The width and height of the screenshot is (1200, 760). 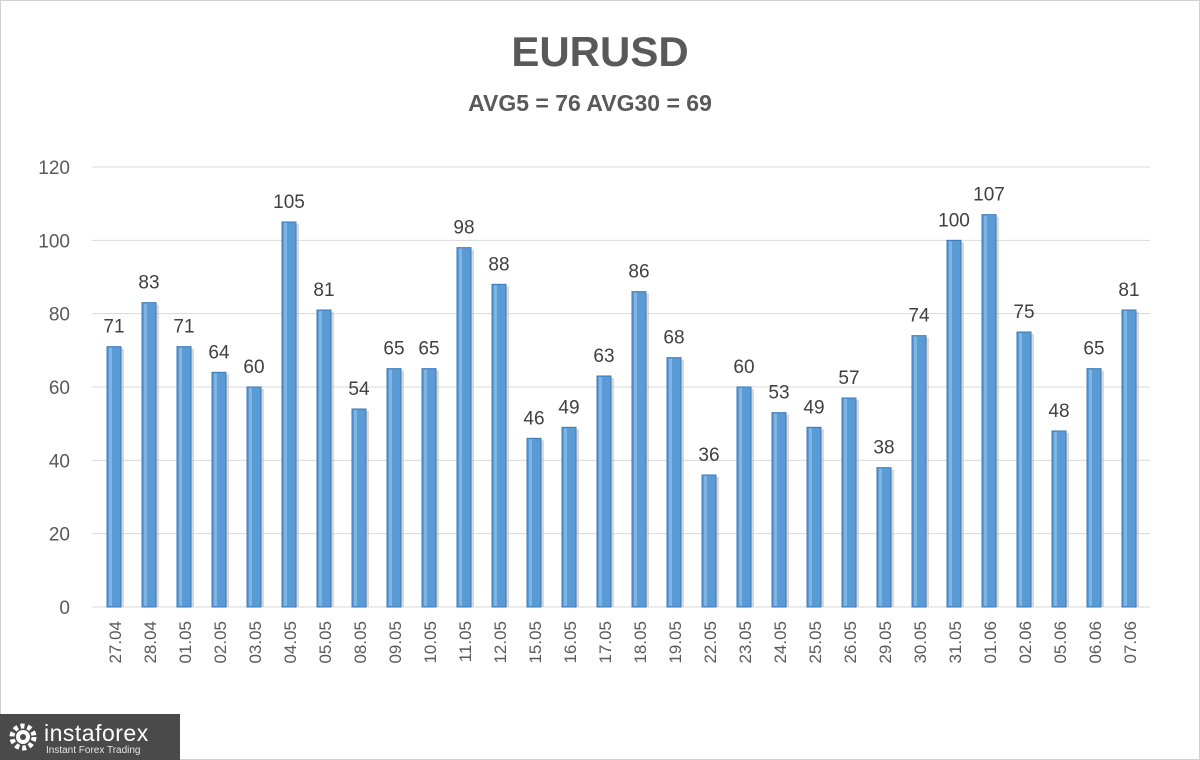 I want to click on data-label: 57, so click(x=848, y=378).